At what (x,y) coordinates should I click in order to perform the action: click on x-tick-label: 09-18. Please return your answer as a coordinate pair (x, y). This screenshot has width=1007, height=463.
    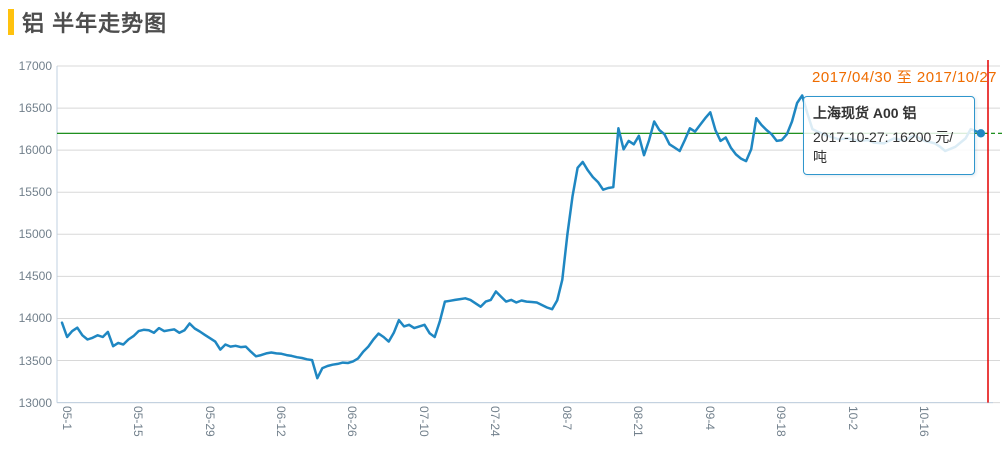
    Looking at the image, I should click on (781, 421).